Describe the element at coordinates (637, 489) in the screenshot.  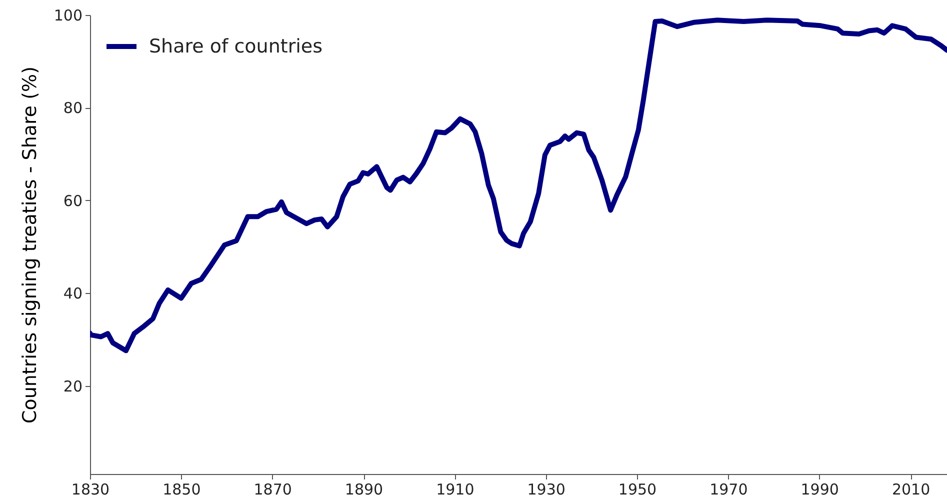
I see `x-tick-label: 1950` at that location.